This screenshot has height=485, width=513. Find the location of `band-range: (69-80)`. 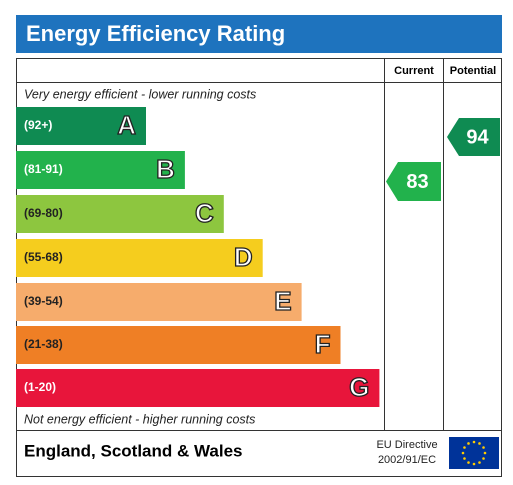

band-range: (69-80) is located at coordinates (43, 213).